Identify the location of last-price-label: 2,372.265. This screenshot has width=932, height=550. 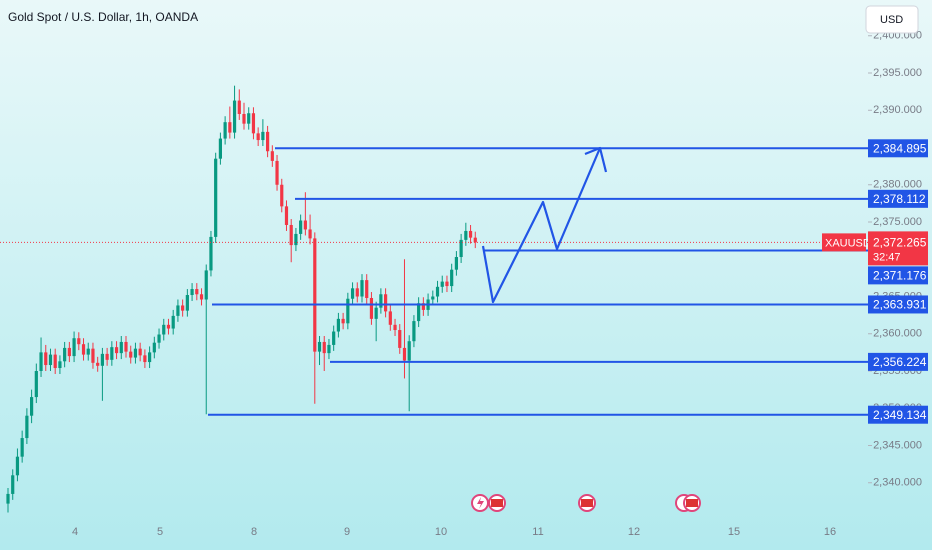
(900, 243).